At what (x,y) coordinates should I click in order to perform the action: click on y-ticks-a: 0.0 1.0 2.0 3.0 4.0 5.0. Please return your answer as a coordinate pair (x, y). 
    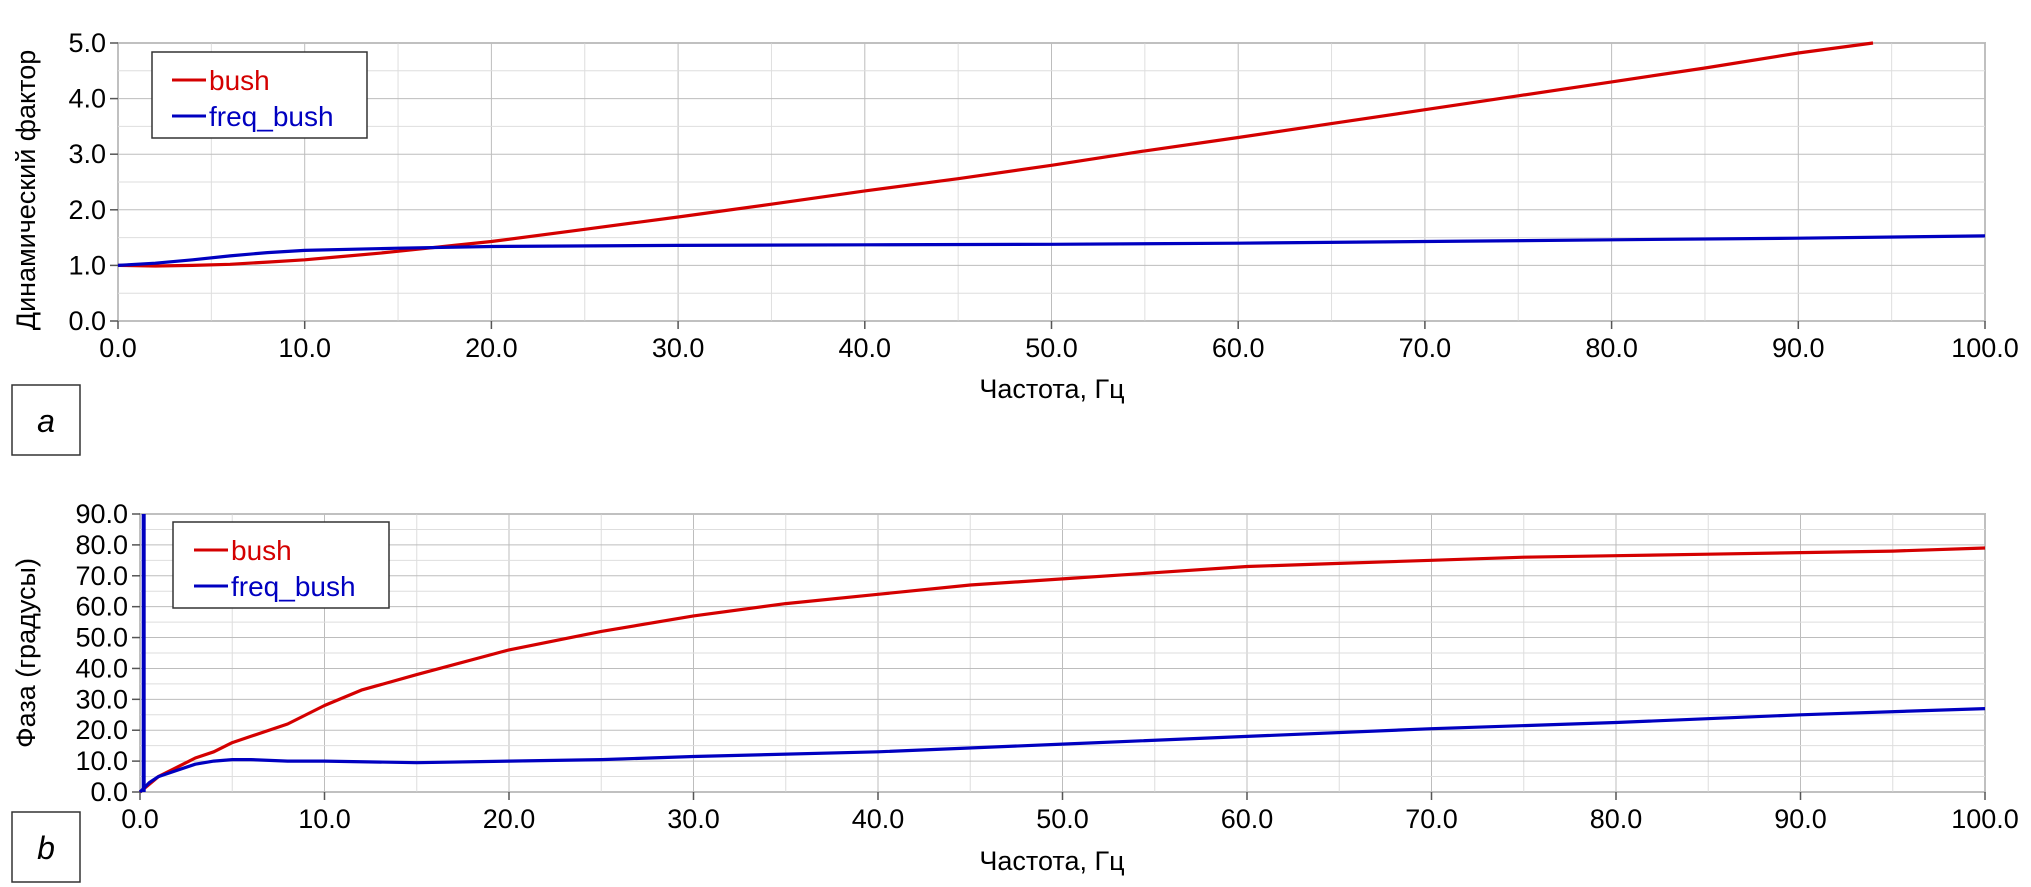
    Looking at the image, I should click on (93, 182).